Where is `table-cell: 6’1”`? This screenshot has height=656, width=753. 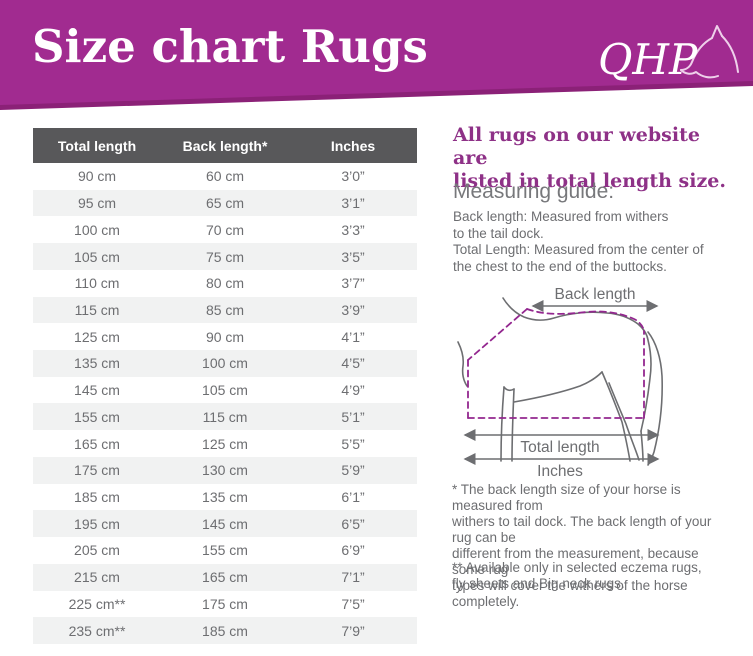 table-cell: 6’1” is located at coordinates (353, 496).